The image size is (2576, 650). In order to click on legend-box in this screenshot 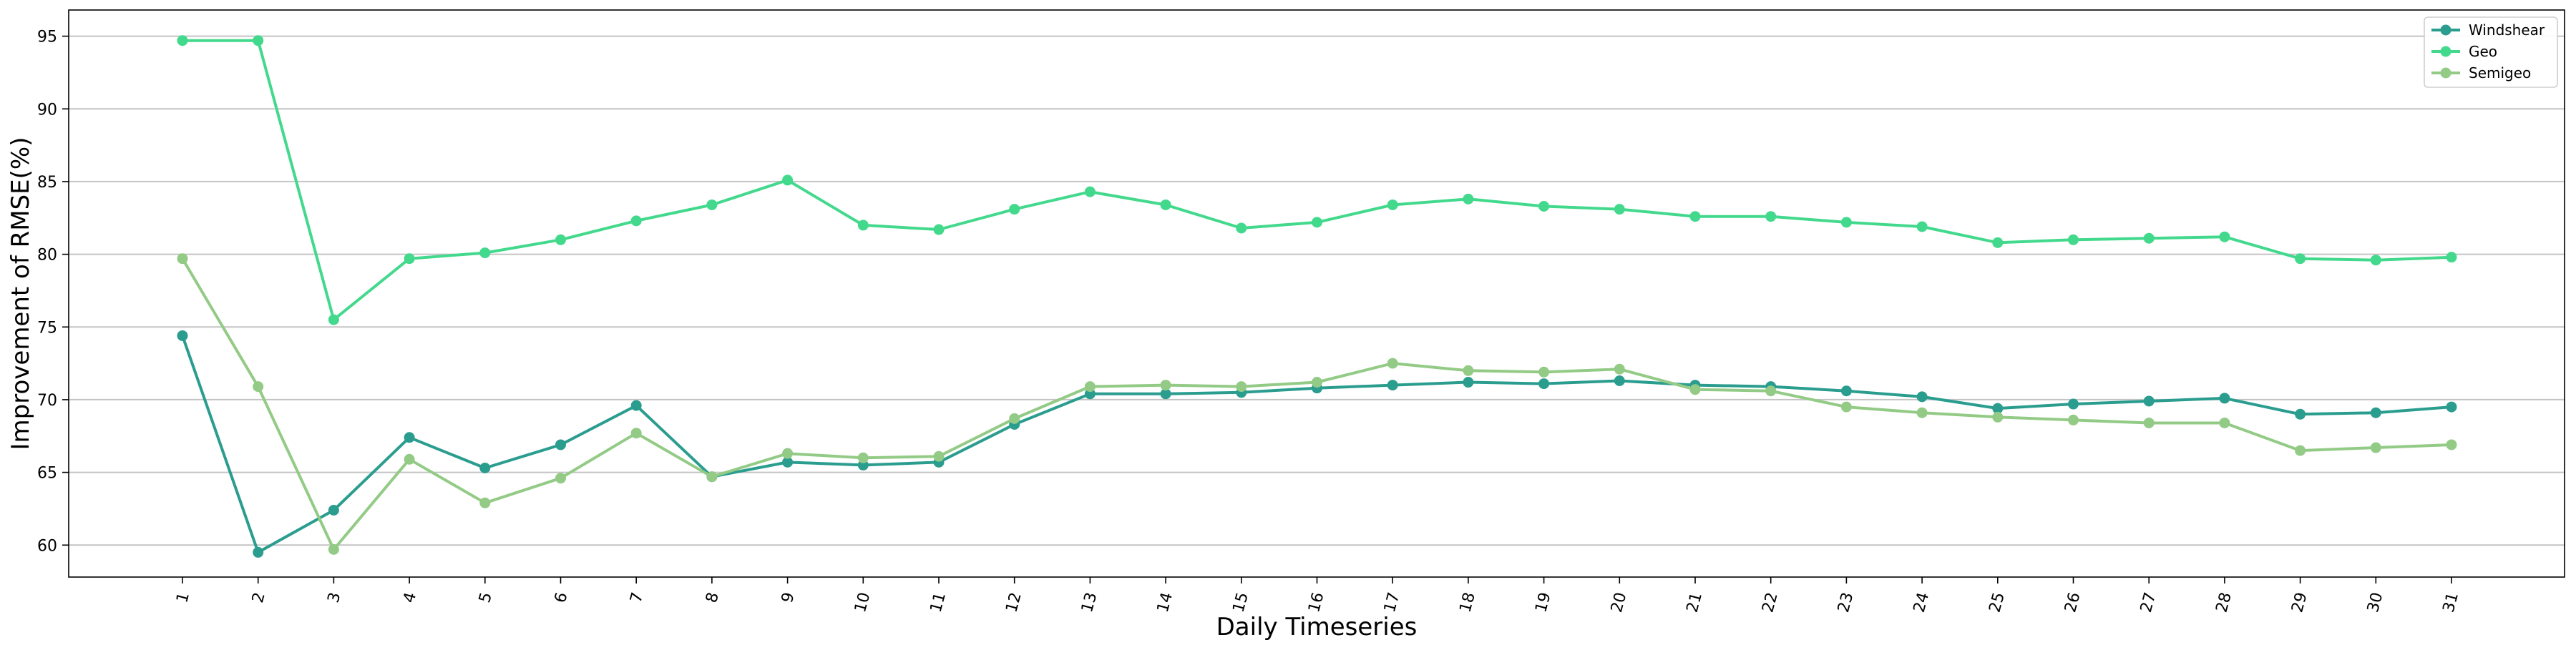, I will do `click(2491, 52)`.